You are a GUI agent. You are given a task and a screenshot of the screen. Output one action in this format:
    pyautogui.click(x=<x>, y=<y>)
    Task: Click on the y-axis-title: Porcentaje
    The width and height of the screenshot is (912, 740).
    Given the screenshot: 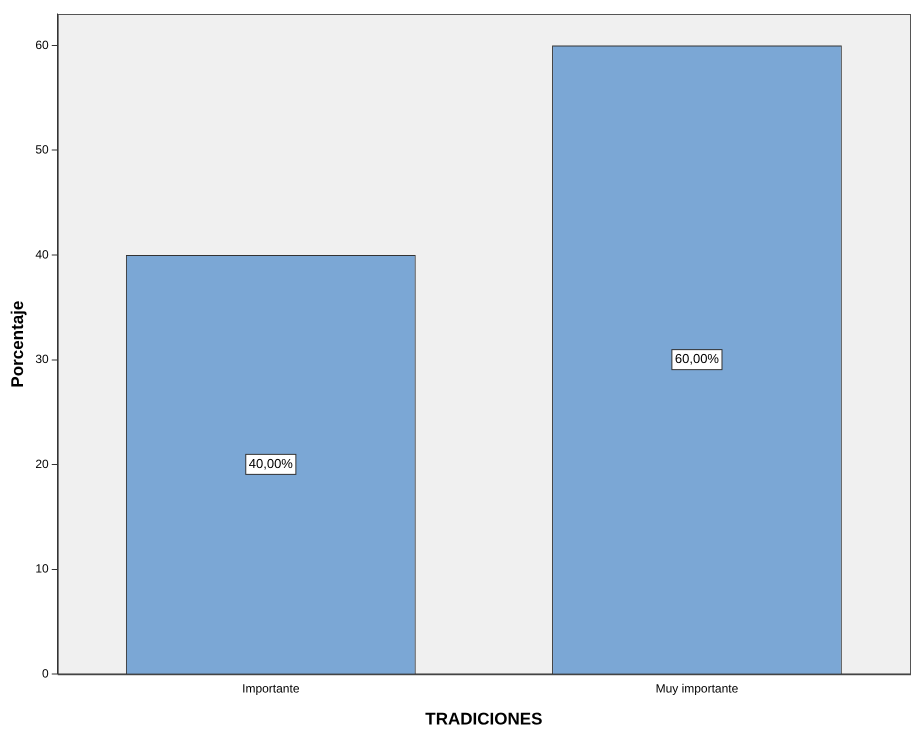 What is the action you would take?
    pyautogui.click(x=17, y=344)
    